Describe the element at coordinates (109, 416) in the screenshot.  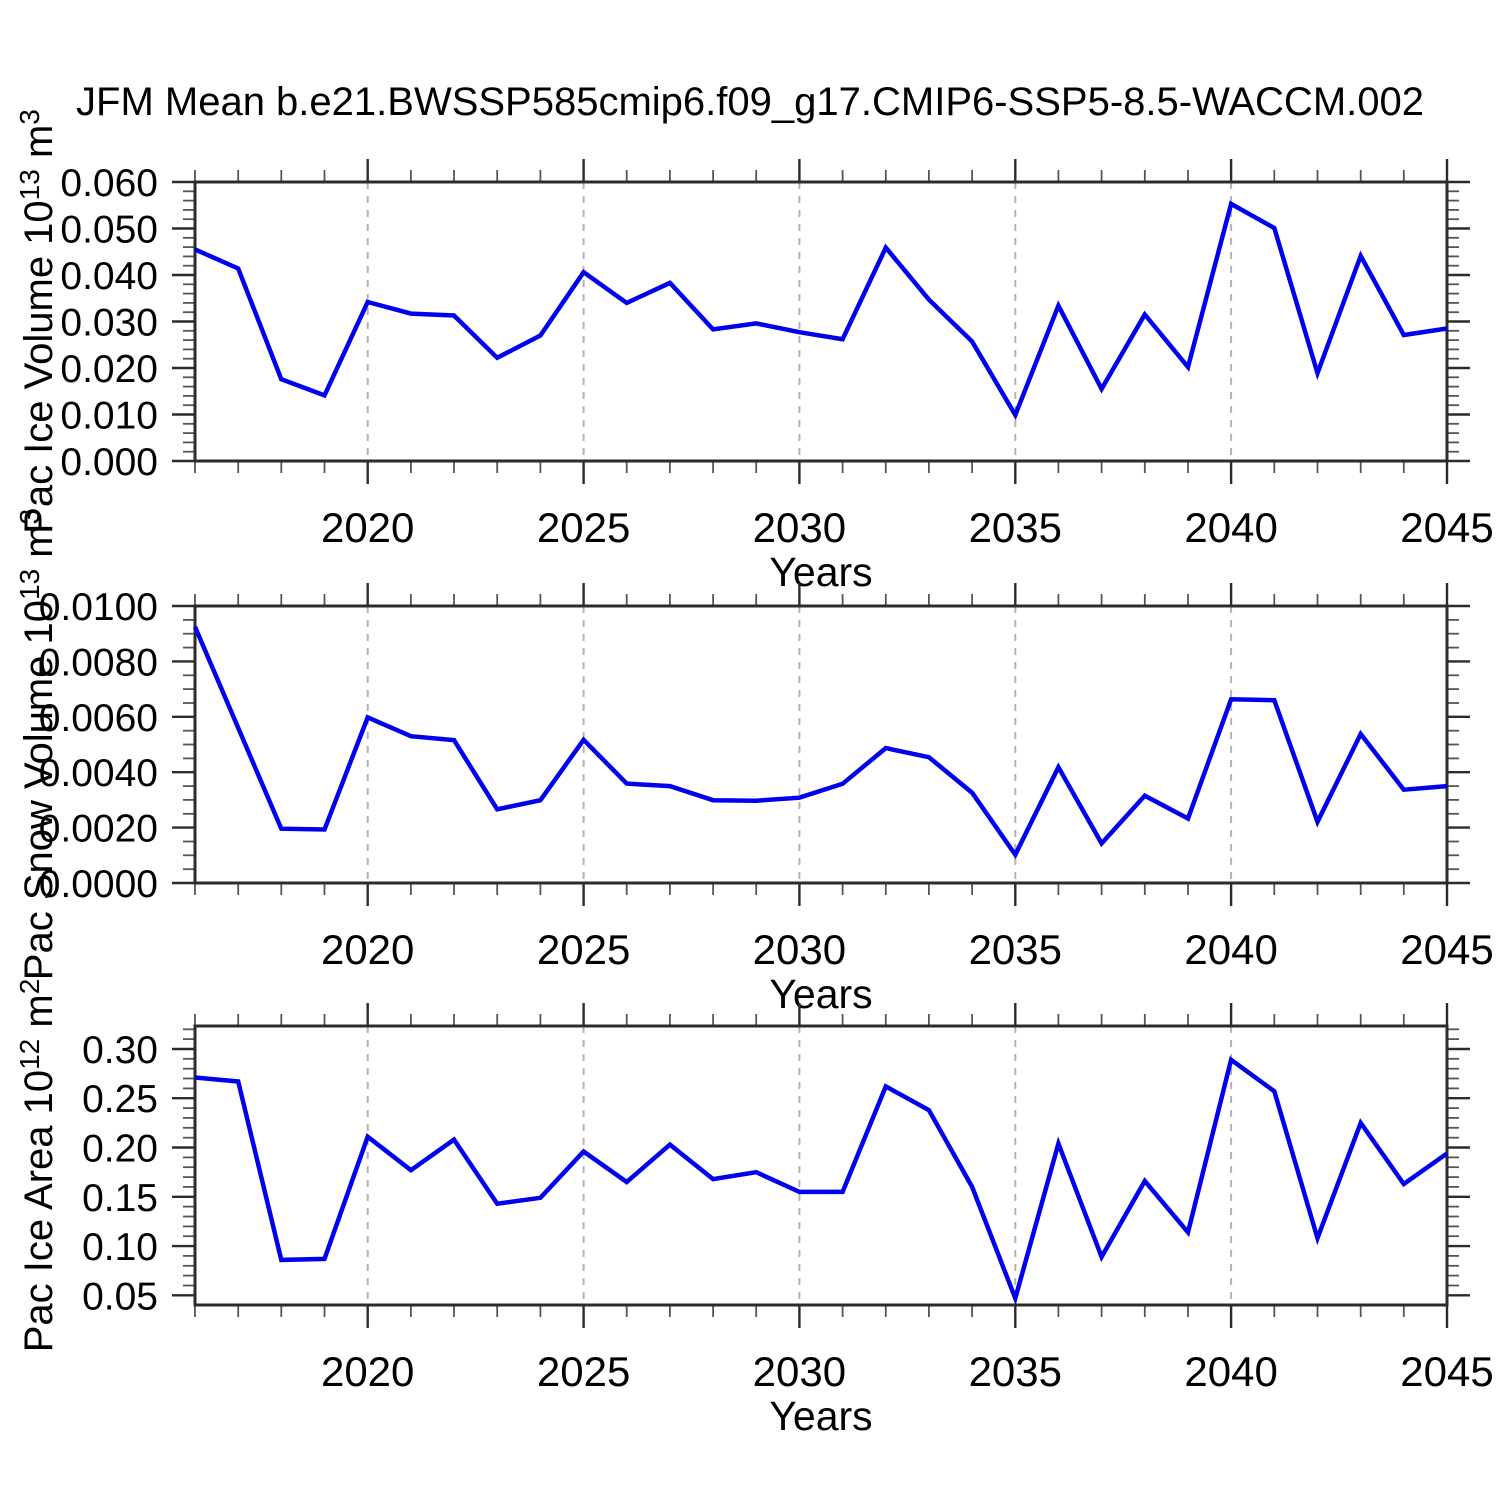
I see `y-tick-label: 0.010` at that location.